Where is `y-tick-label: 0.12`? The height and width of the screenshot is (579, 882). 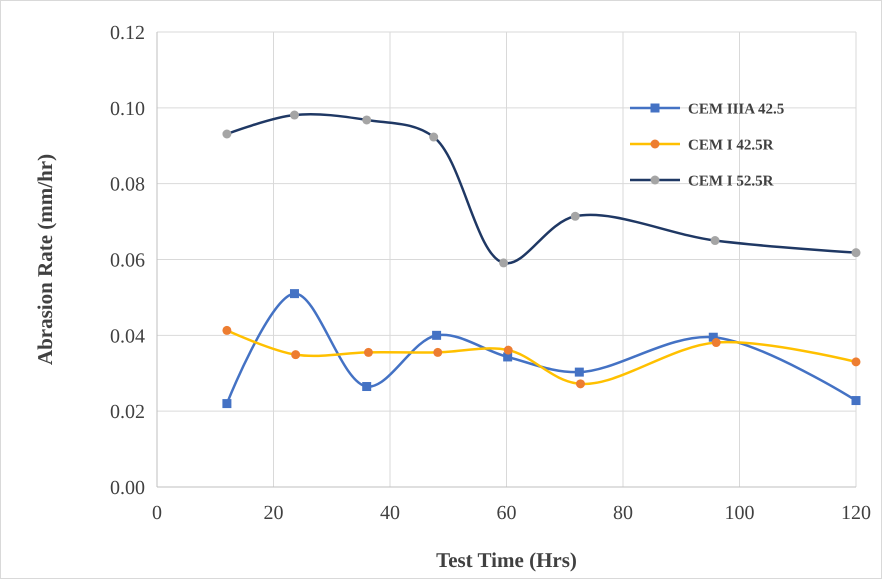
y-tick-label: 0.12 is located at coordinates (127, 33).